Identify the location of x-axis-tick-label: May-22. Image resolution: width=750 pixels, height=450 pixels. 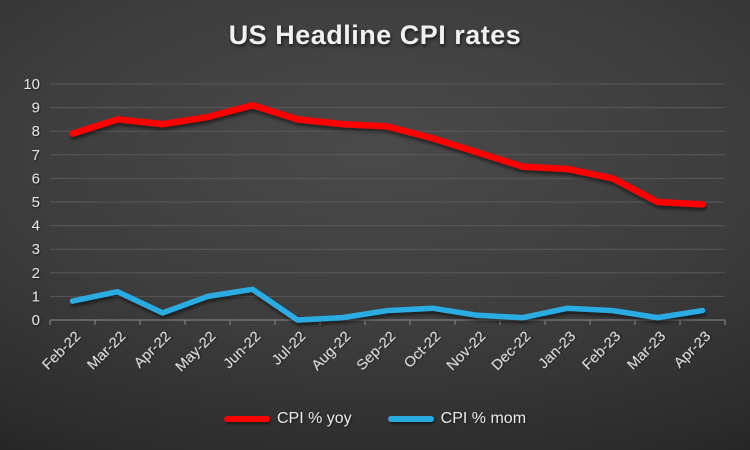
(195, 351).